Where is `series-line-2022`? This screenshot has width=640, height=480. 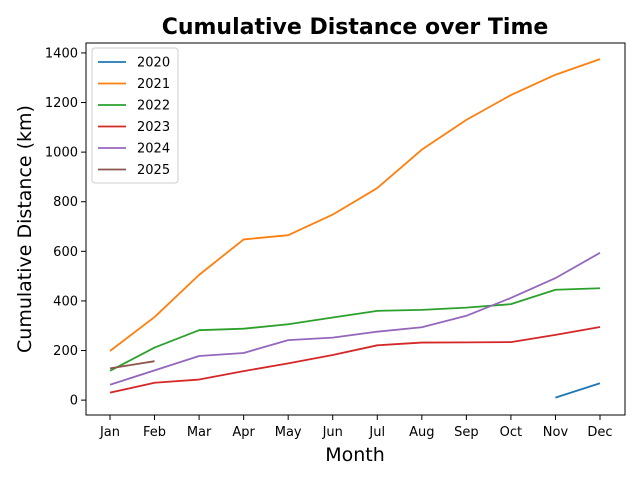 series-line-2022 is located at coordinates (355, 329).